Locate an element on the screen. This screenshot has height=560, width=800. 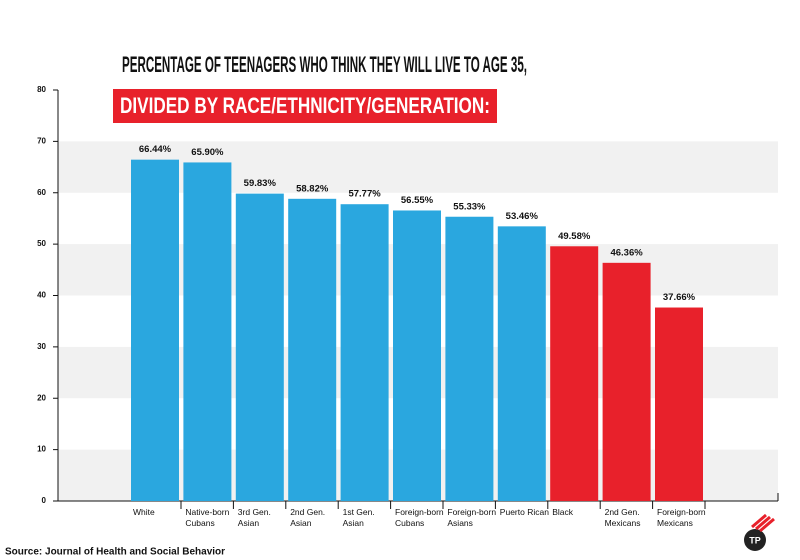
chart-subtitle: DIVIDED BY RACE/ETHNICITY/GENERATION: is located at coordinates (305, 105).